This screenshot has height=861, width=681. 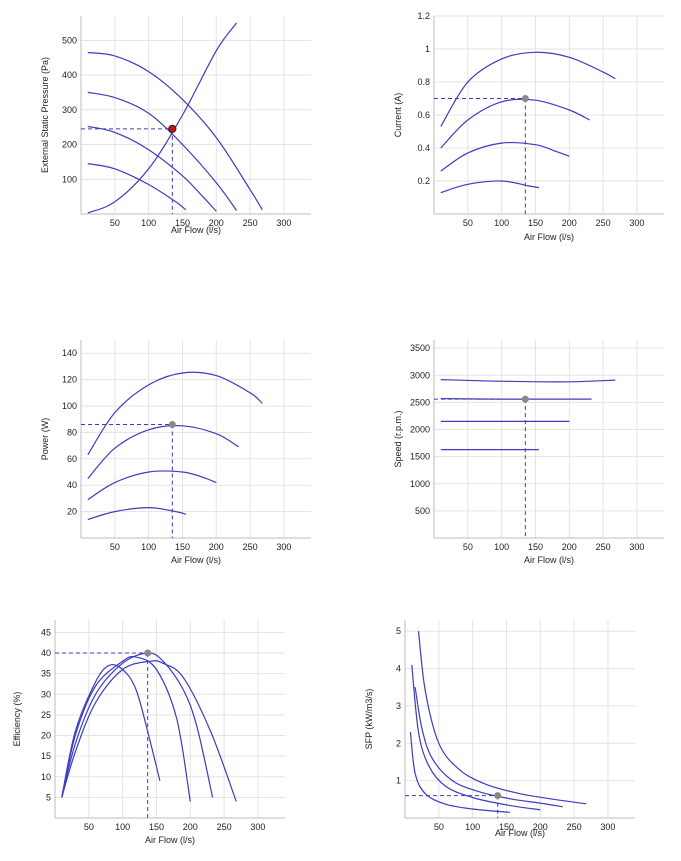 What do you see at coordinates (46, 674) in the screenshot?
I see `y-tick-label: 35` at bounding box center [46, 674].